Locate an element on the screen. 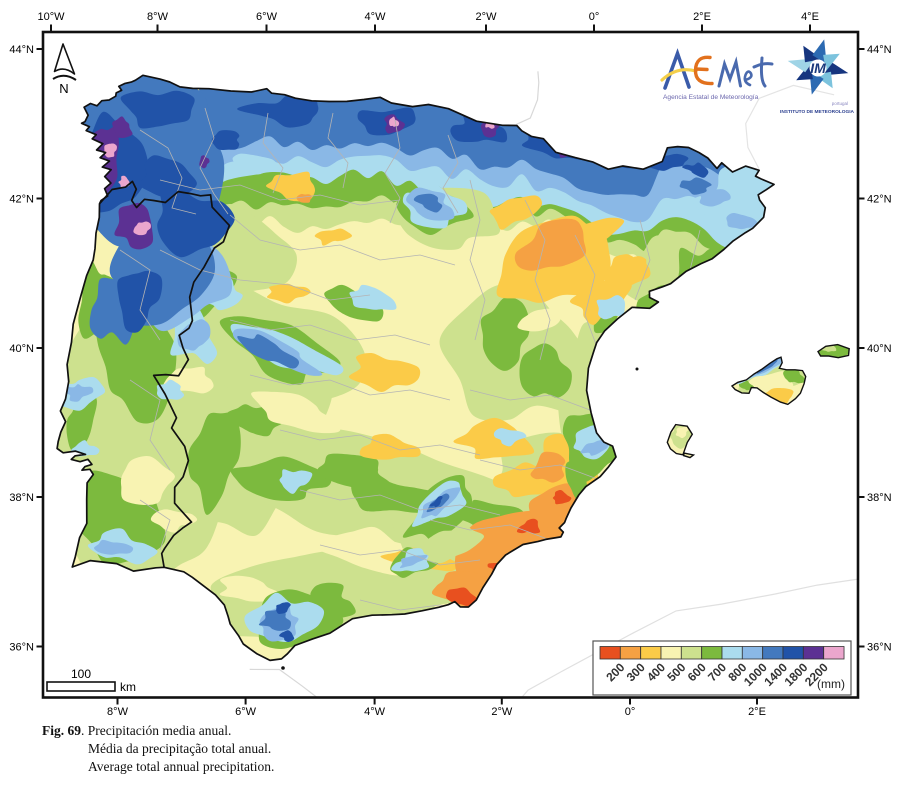 The height and width of the screenshot is (792, 901). svg-text:Agencia Estatal de Meteorologí: Agencia Estatal de Meteorología is located at coordinates (711, 97).